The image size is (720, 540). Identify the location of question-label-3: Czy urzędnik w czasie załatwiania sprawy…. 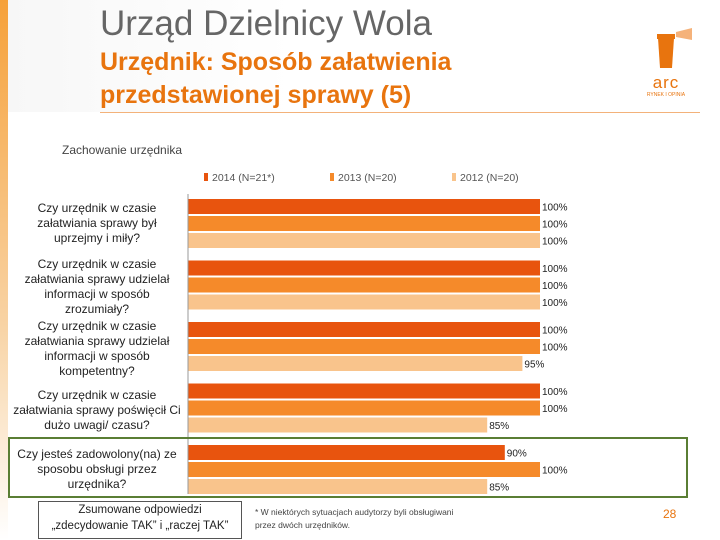
(97, 348).